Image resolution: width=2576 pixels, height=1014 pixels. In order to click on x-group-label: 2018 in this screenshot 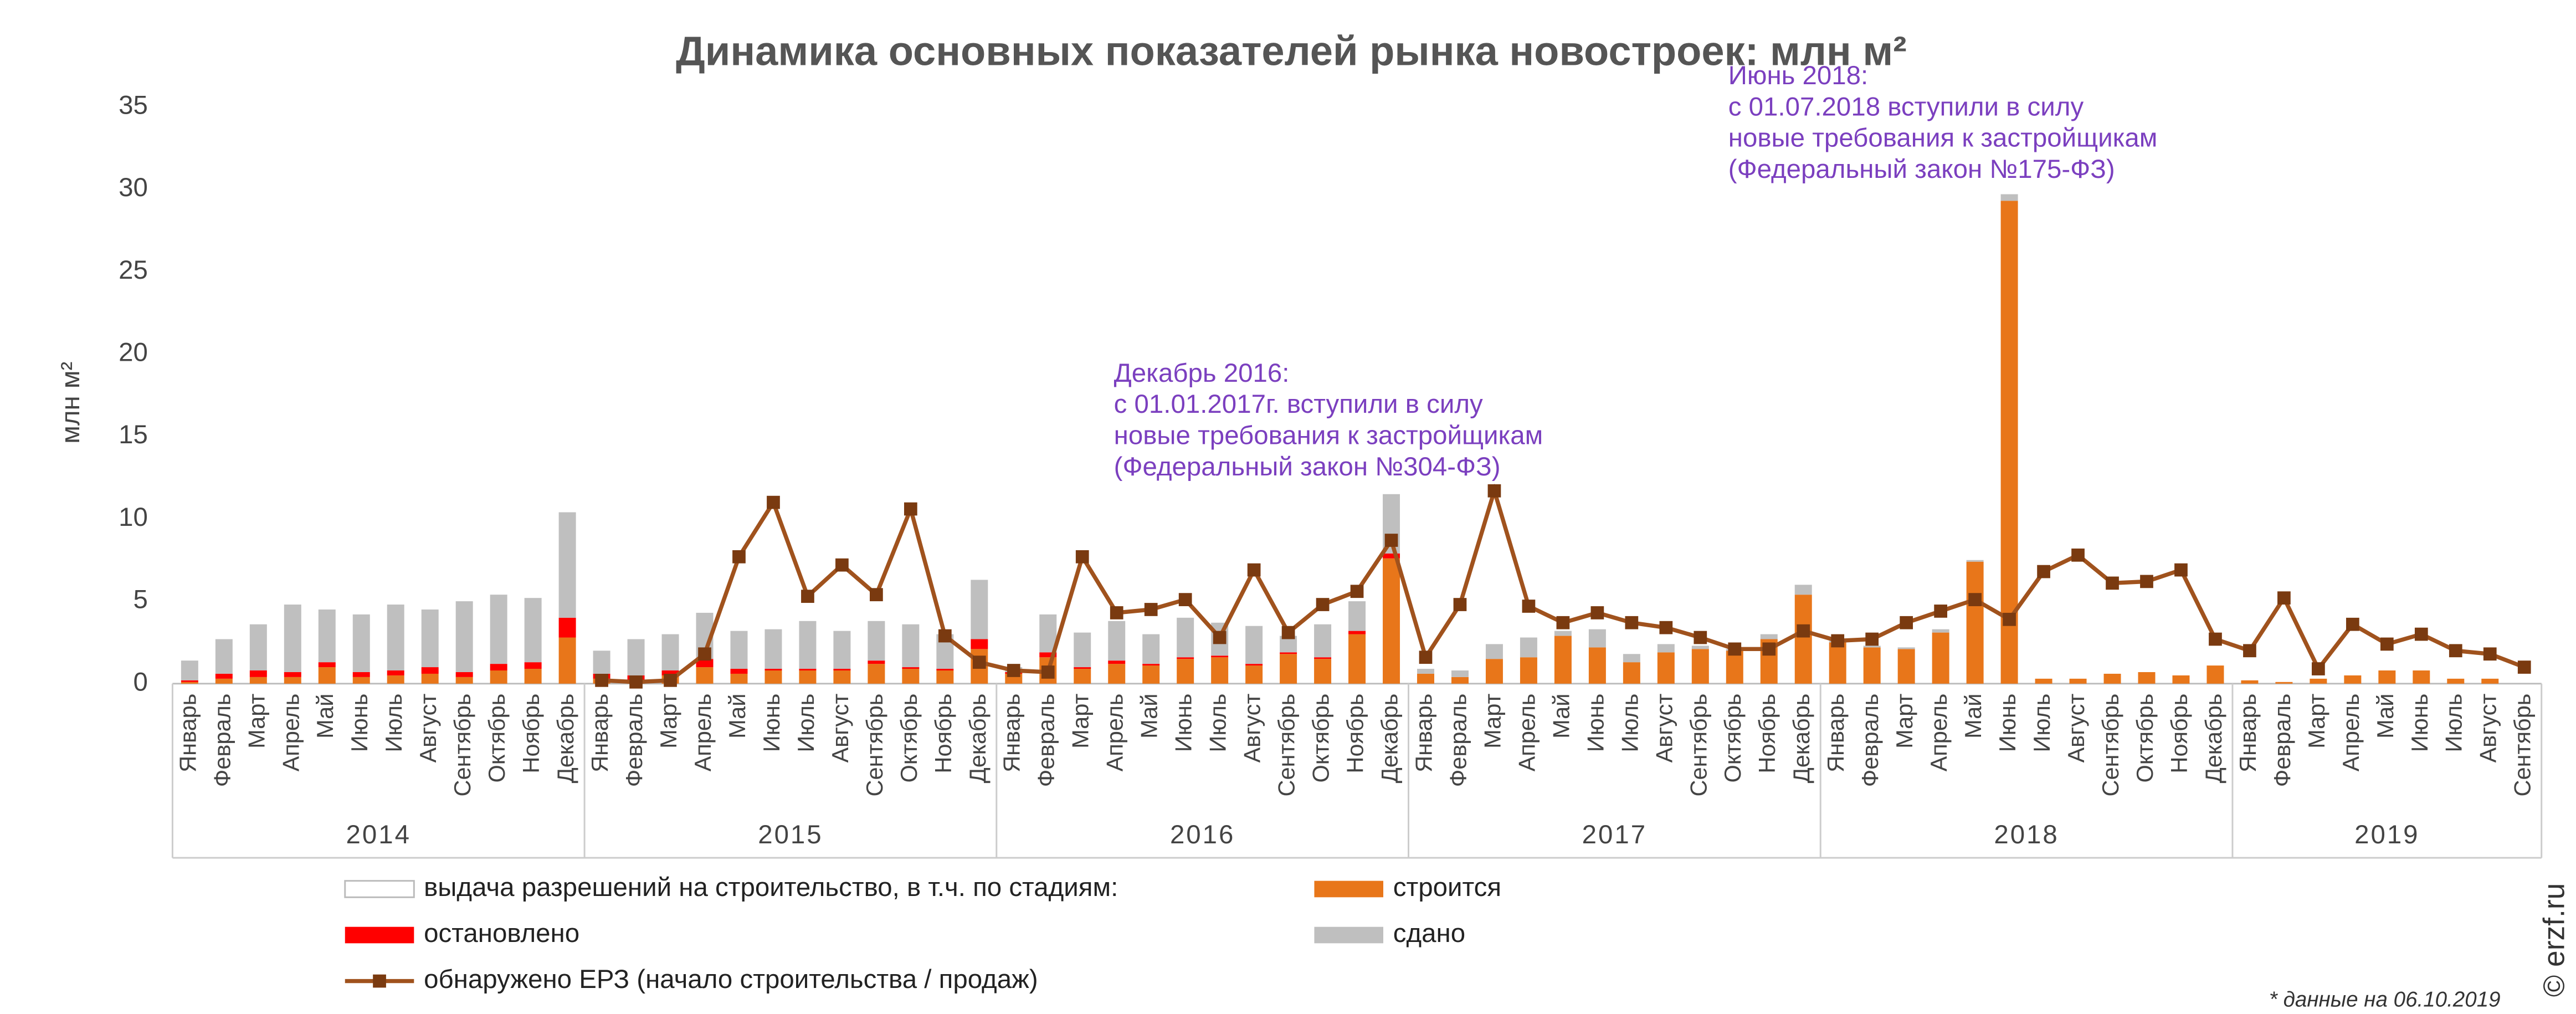, I will do `click(2026, 834)`.